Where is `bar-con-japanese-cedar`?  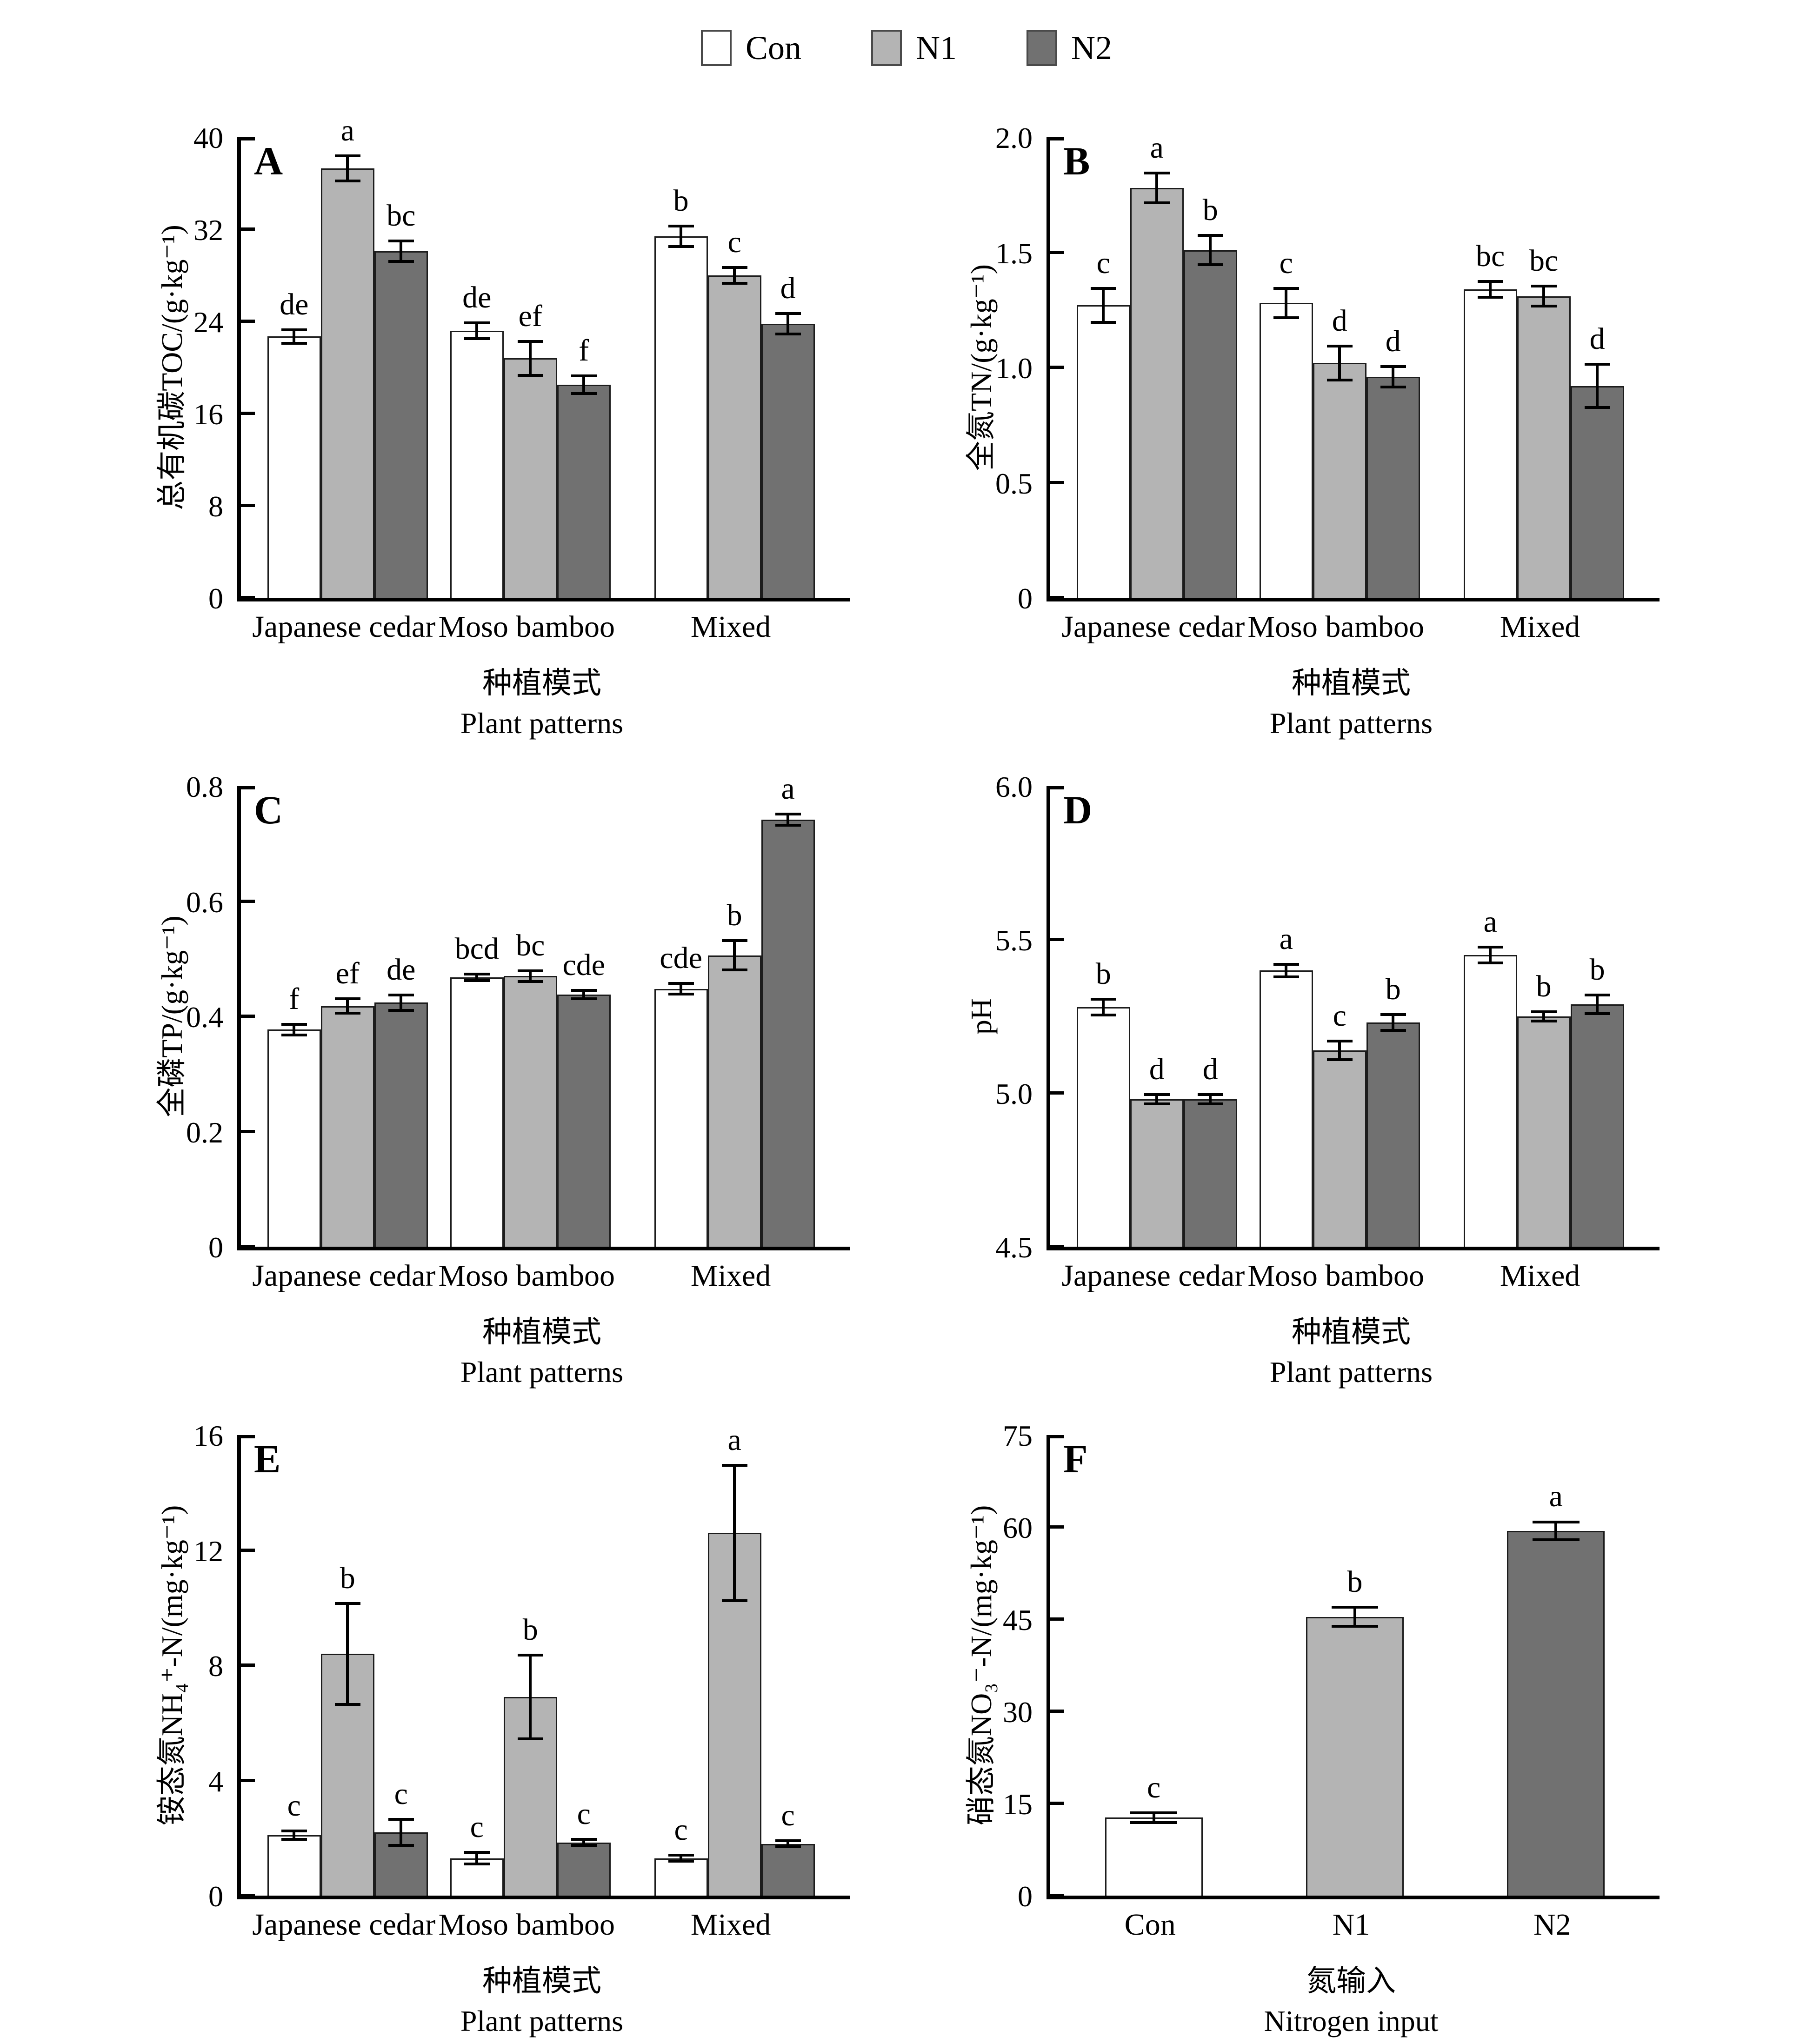
bar-con-japanese-cedar is located at coordinates (1103, 452).